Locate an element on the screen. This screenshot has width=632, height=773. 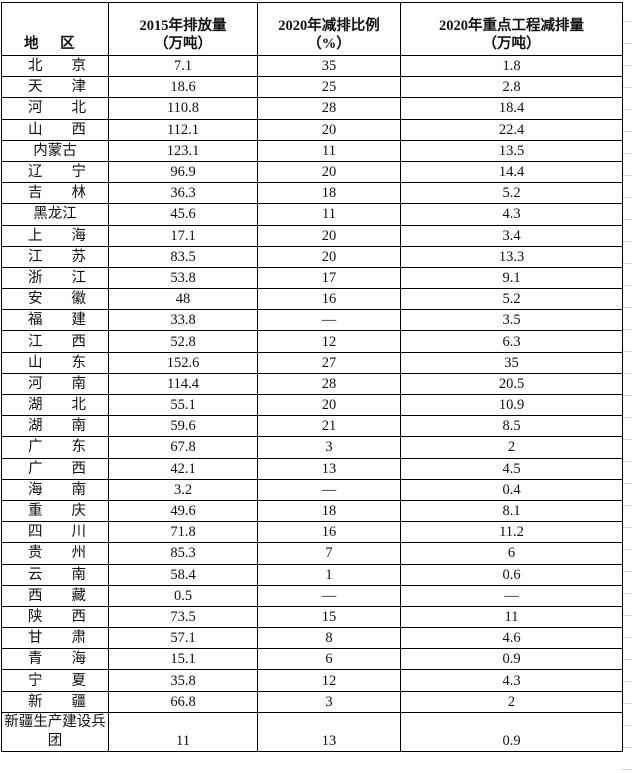
region-cell: 河 北 is located at coordinates (55, 108).